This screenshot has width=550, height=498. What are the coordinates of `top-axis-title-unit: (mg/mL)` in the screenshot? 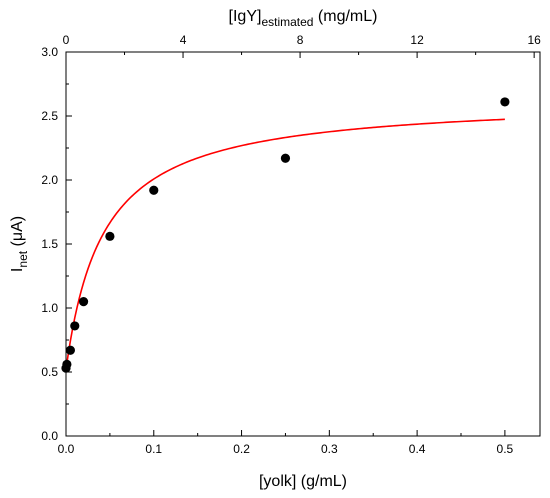 It's located at (345, 16).